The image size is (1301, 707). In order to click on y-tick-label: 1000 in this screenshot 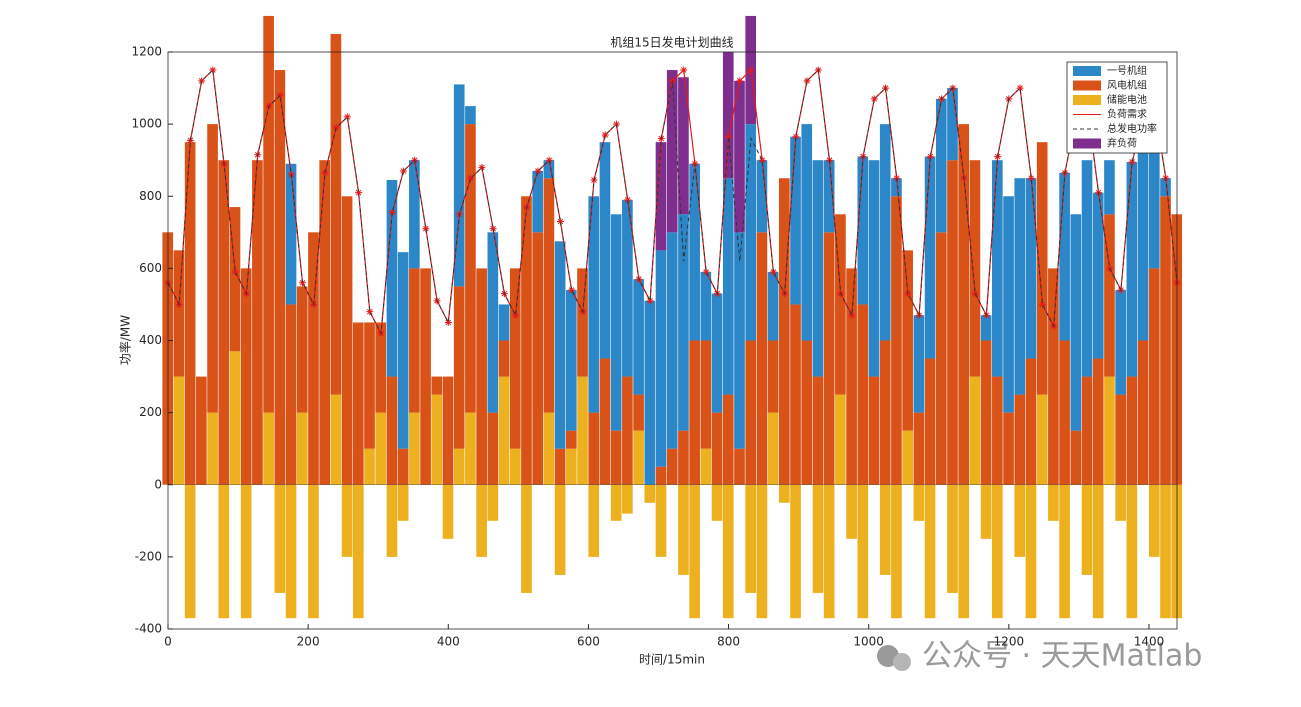, I will do `click(146, 124)`.